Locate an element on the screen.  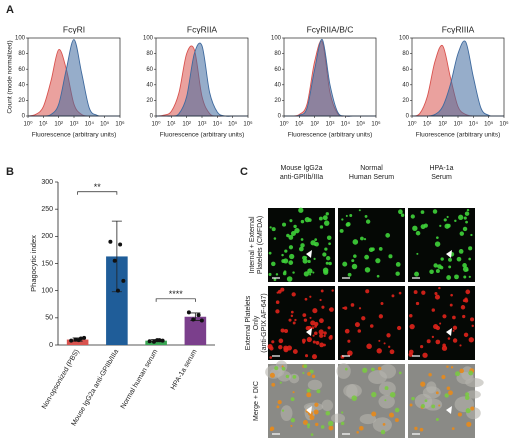
x-tick-label: 10⁵ is located at coordinates (489, 124).